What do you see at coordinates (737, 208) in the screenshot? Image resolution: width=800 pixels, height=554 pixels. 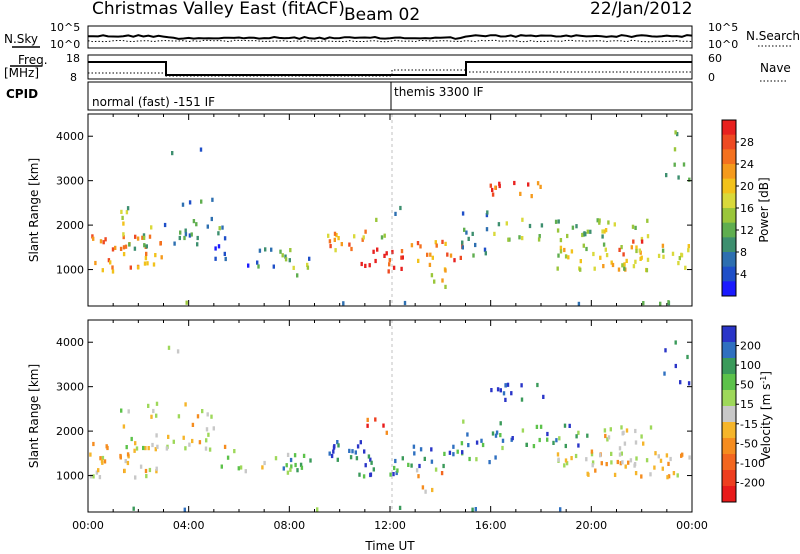 I see `power-colorbar: 4 8 12 16 20 24 28` at bounding box center [737, 208].